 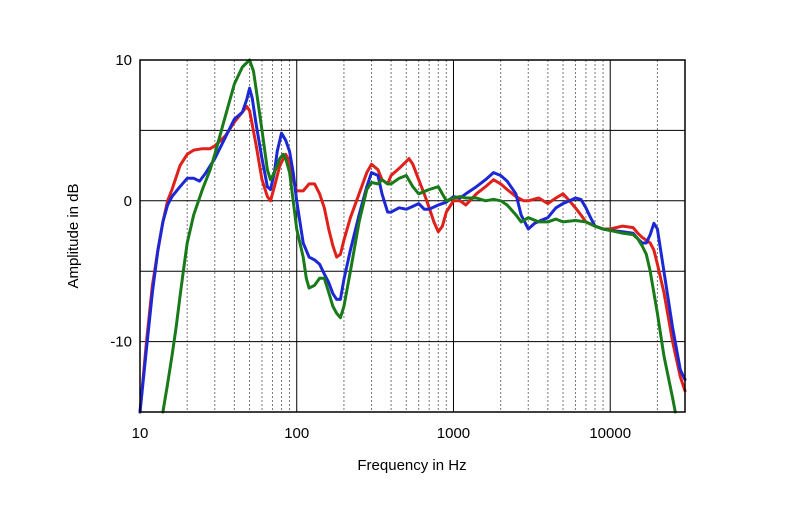 What do you see at coordinates (453, 433) in the screenshot?
I see `x-tick-label: 1000` at bounding box center [453, 433].